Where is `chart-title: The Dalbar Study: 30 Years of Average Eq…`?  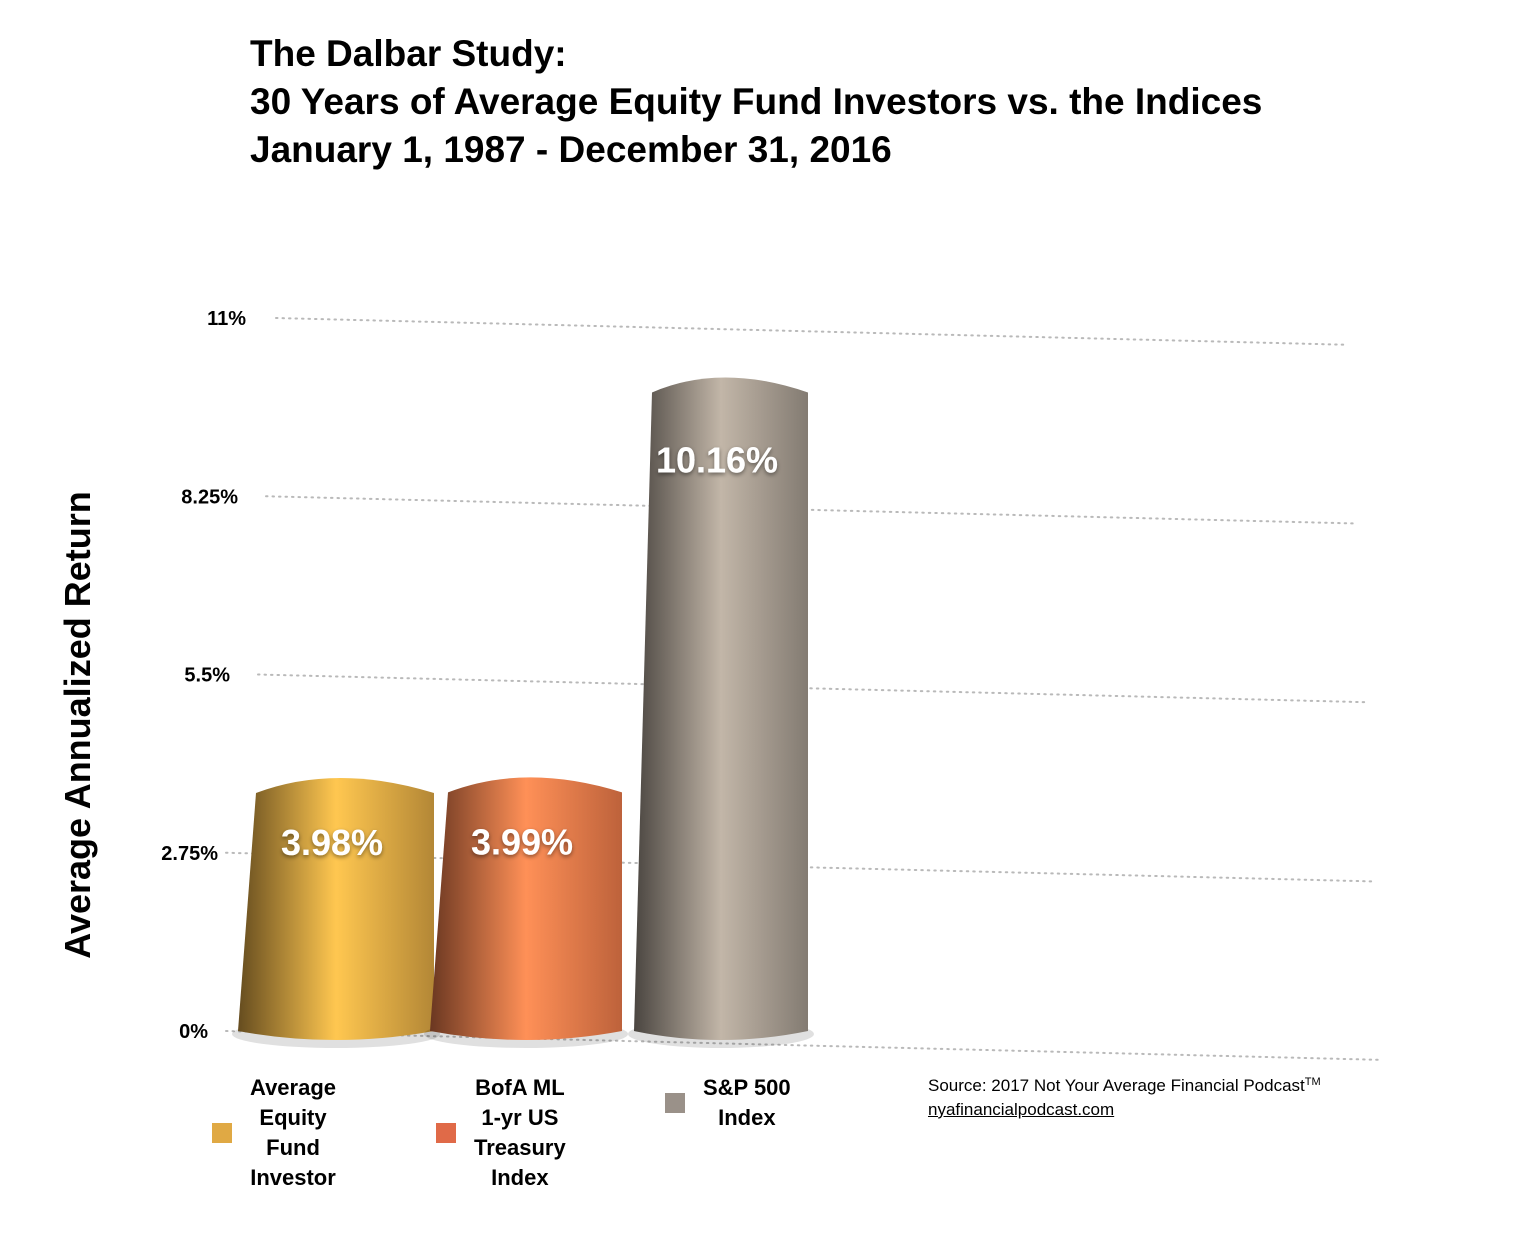 chart-title: The Dalbar Study: 30 Years of Average Eq… is located at coordinates (756, 102).